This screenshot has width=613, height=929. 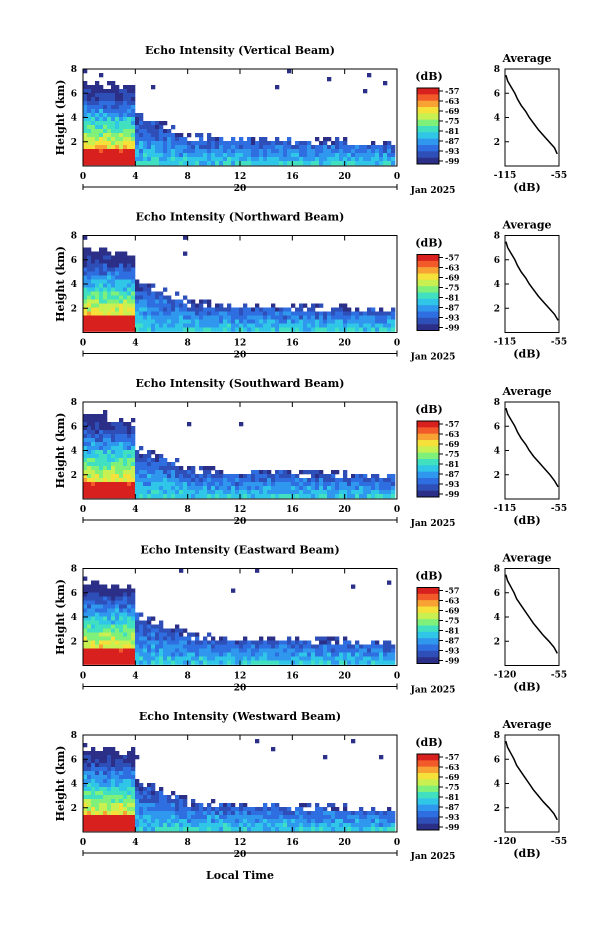 What do you see at coordinates (505, 842) in the screenshot?
I see `avg-x-tick-label: -120` at bounding box center [505, 842].